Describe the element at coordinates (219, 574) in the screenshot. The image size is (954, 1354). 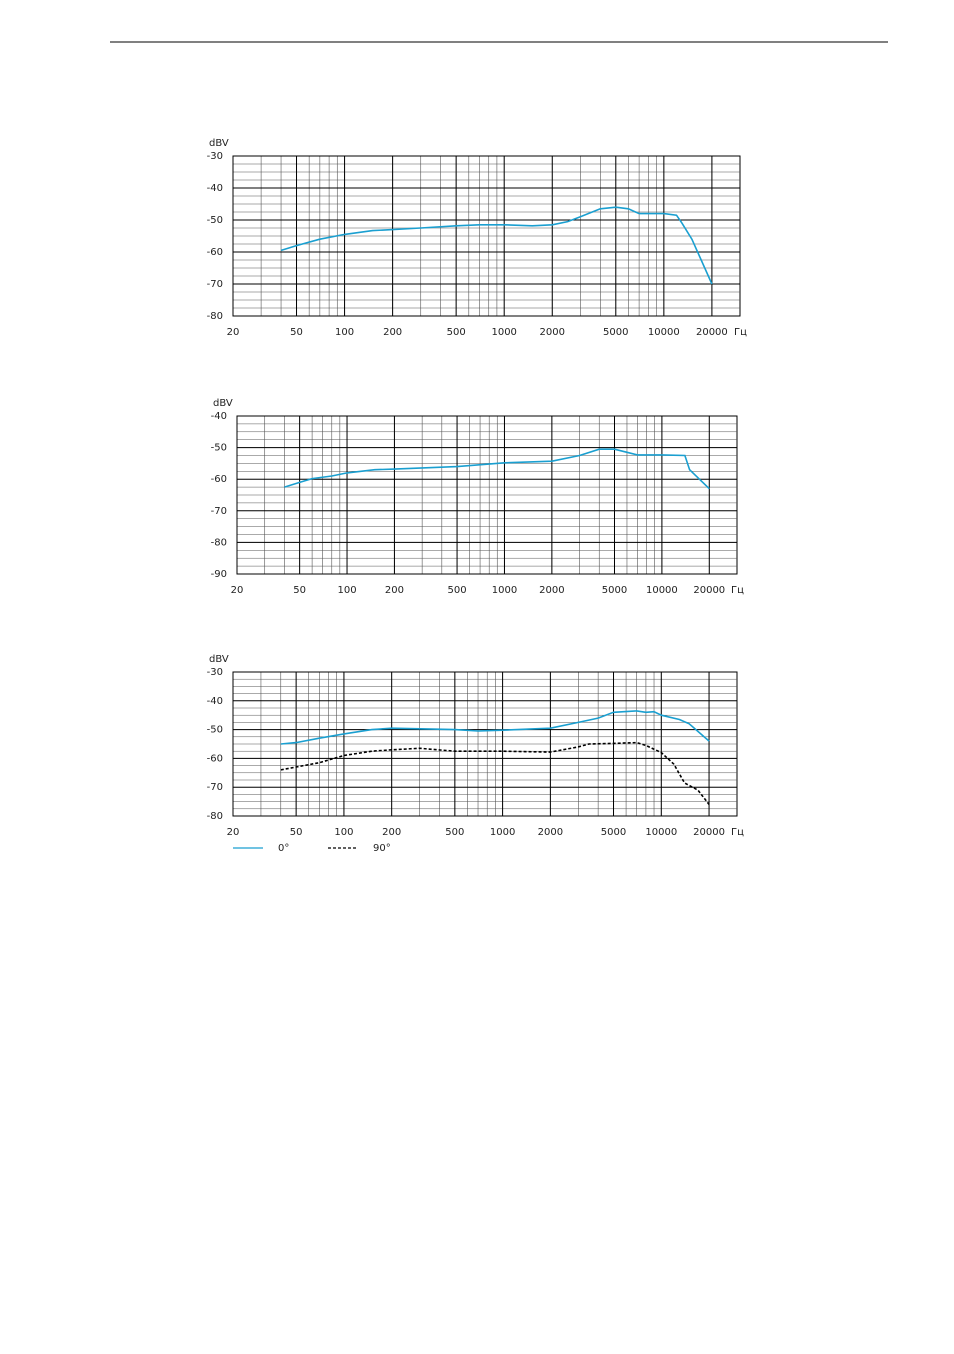
I see `y-tick-label: -90` at that location.